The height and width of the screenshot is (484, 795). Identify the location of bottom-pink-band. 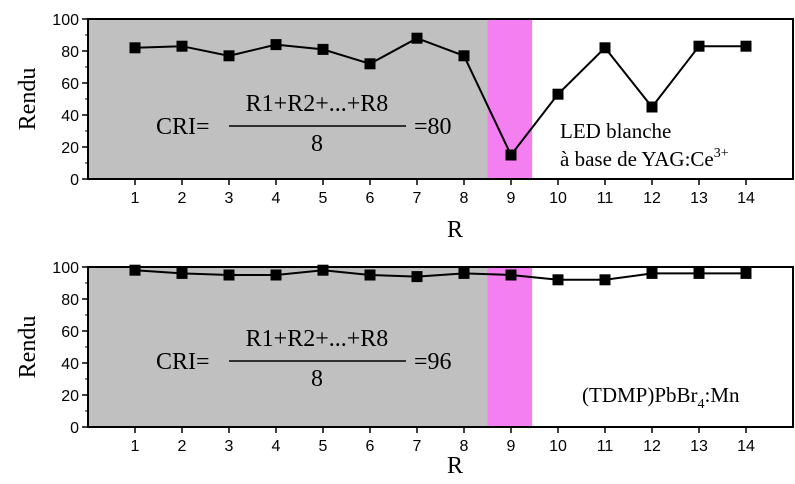
(510, 347).